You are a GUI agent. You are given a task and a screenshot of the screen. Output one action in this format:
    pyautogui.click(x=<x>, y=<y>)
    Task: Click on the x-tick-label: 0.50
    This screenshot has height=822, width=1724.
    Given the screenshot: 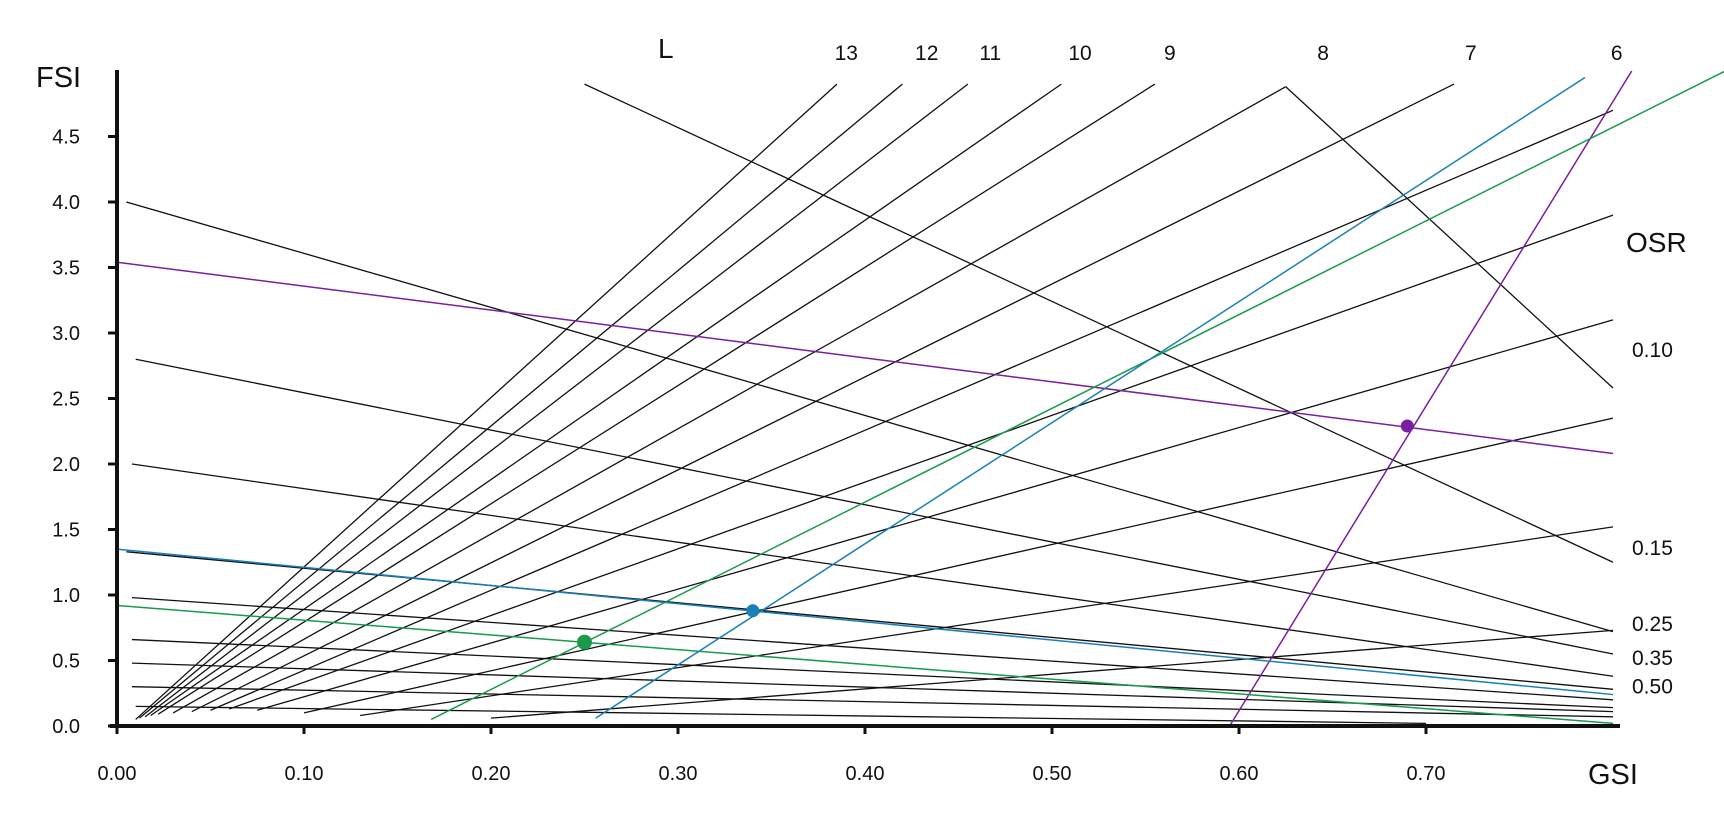 What is the action you would take?
    pyautogui.click(x=1052, y=774)
    